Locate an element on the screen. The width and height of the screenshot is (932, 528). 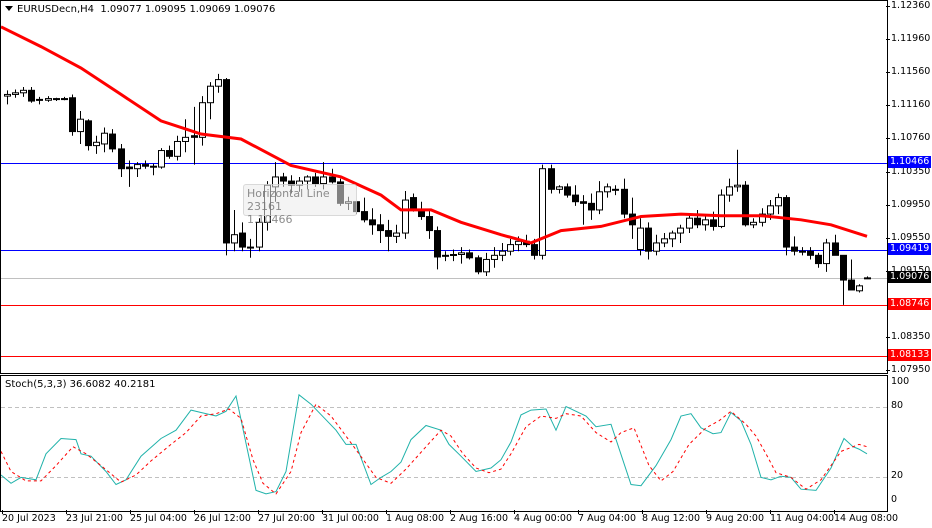
price-tag: 1.10466 is located at coordinates (909, 162).